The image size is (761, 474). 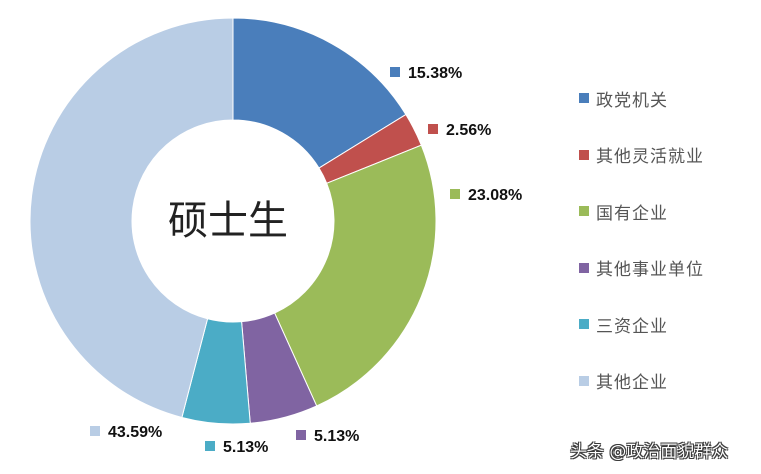 What do you see at coordinates (632, 100) in the screenshot?
I see `legend-label: 政党机关` at bounding box center [632, 100].